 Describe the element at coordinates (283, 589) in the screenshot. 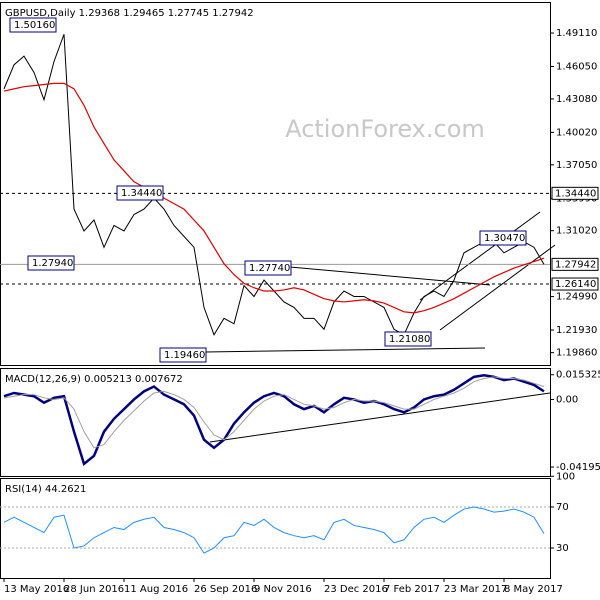

I see `x-tick-label: 9 Nov 2016` at that location.